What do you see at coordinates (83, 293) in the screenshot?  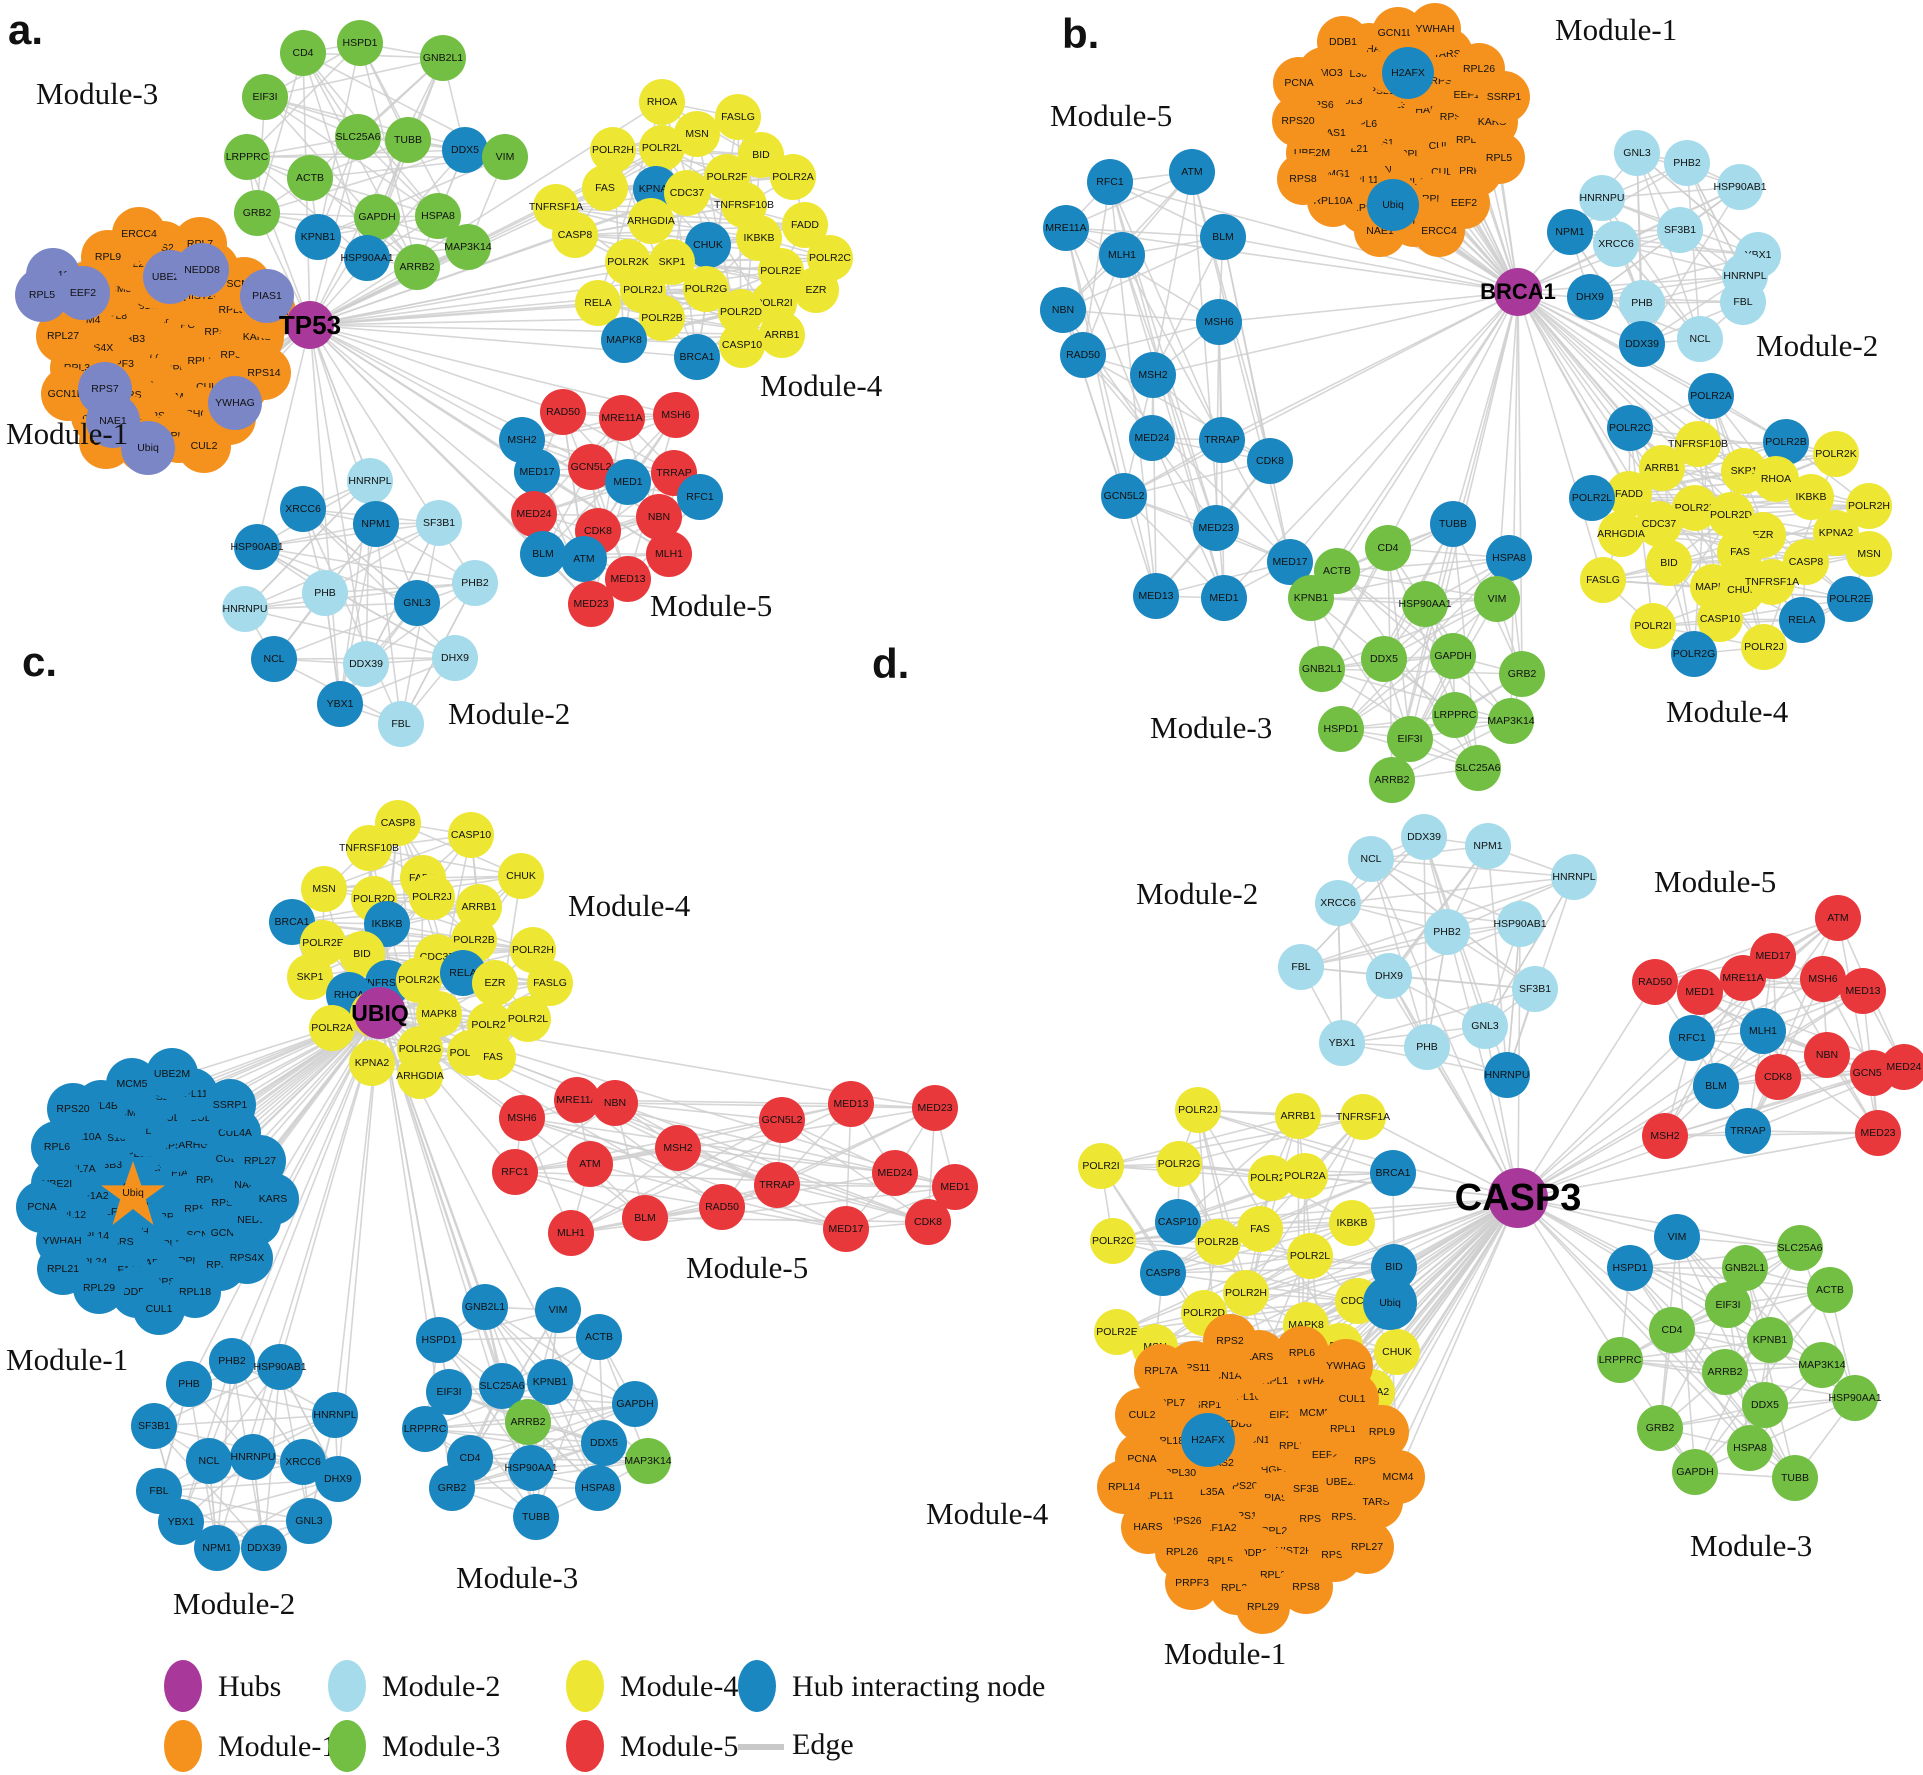 I see `node-eef2: EEF2` at bounding box center [83, 293].